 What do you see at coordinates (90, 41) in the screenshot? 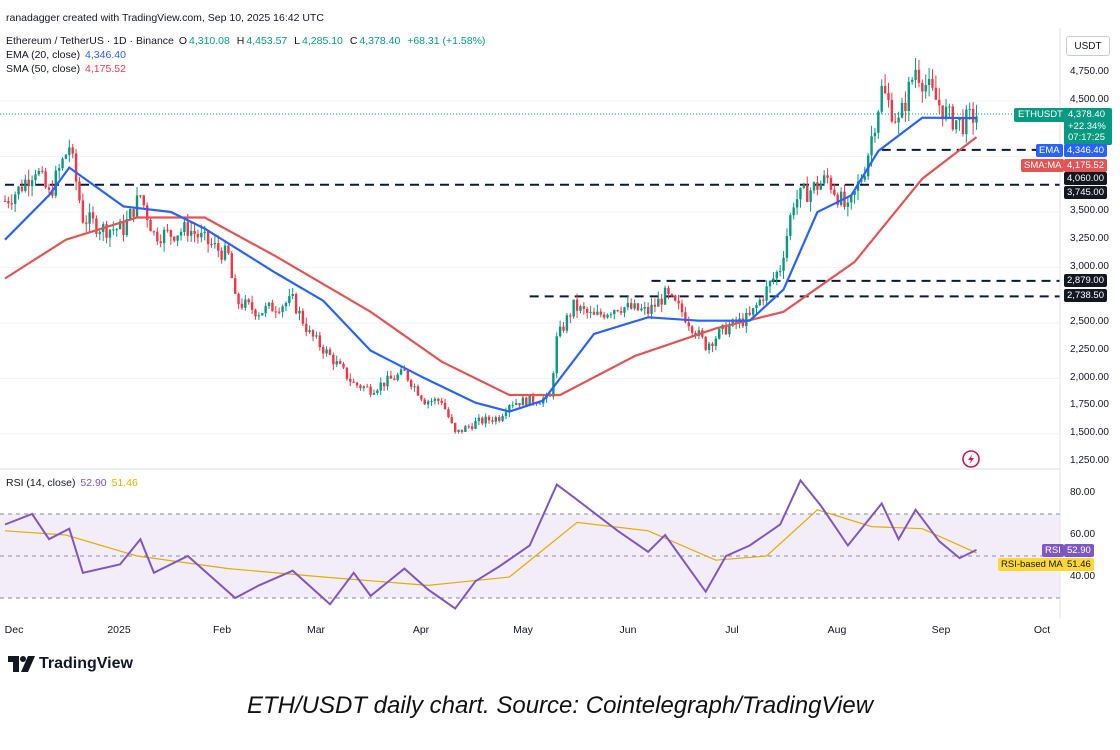
I see `symbol-label: Ethereum / TetherUS · 1D · Binance` at bounding box center [90, 41].